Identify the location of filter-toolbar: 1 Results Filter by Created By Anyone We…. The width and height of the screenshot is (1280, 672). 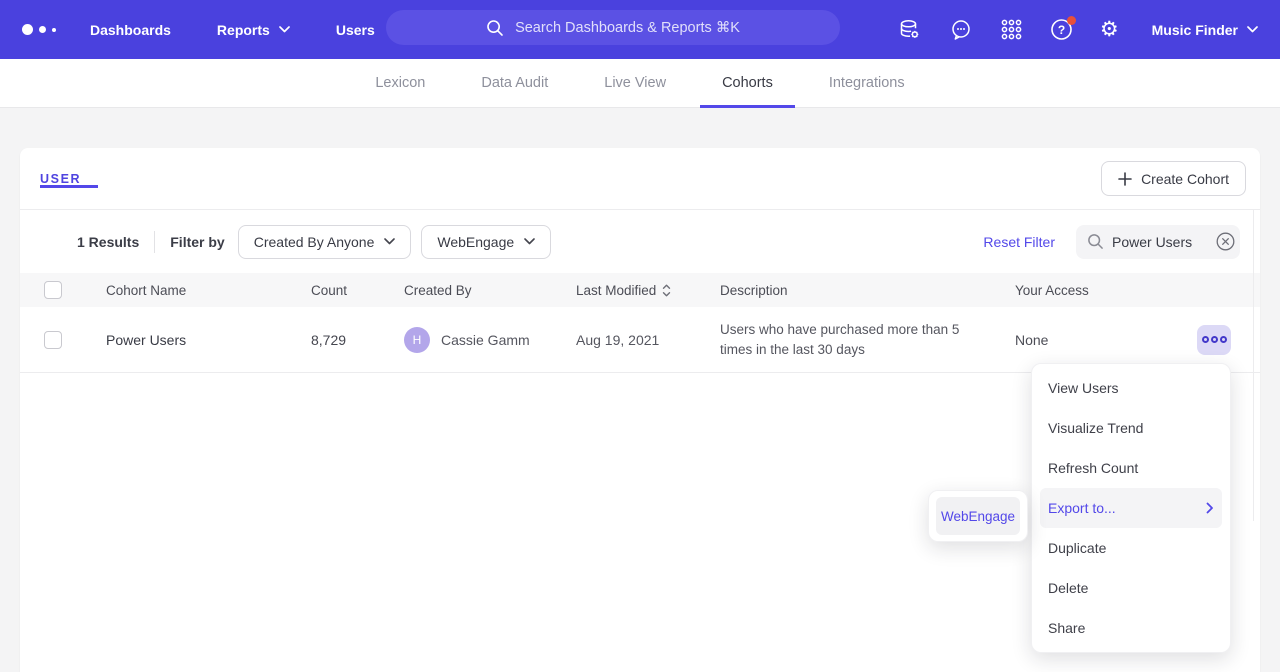
(640, 241).